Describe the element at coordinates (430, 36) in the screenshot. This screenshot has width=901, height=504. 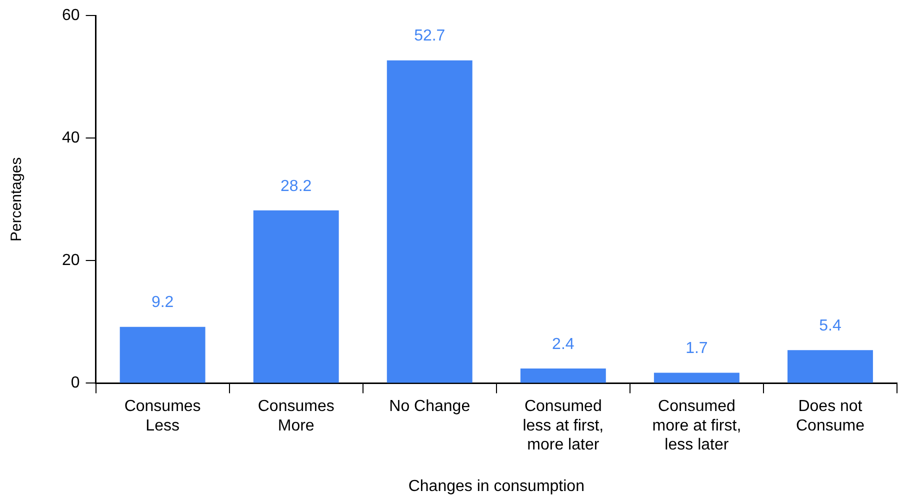
I see `data-label: 52.7` at that location.